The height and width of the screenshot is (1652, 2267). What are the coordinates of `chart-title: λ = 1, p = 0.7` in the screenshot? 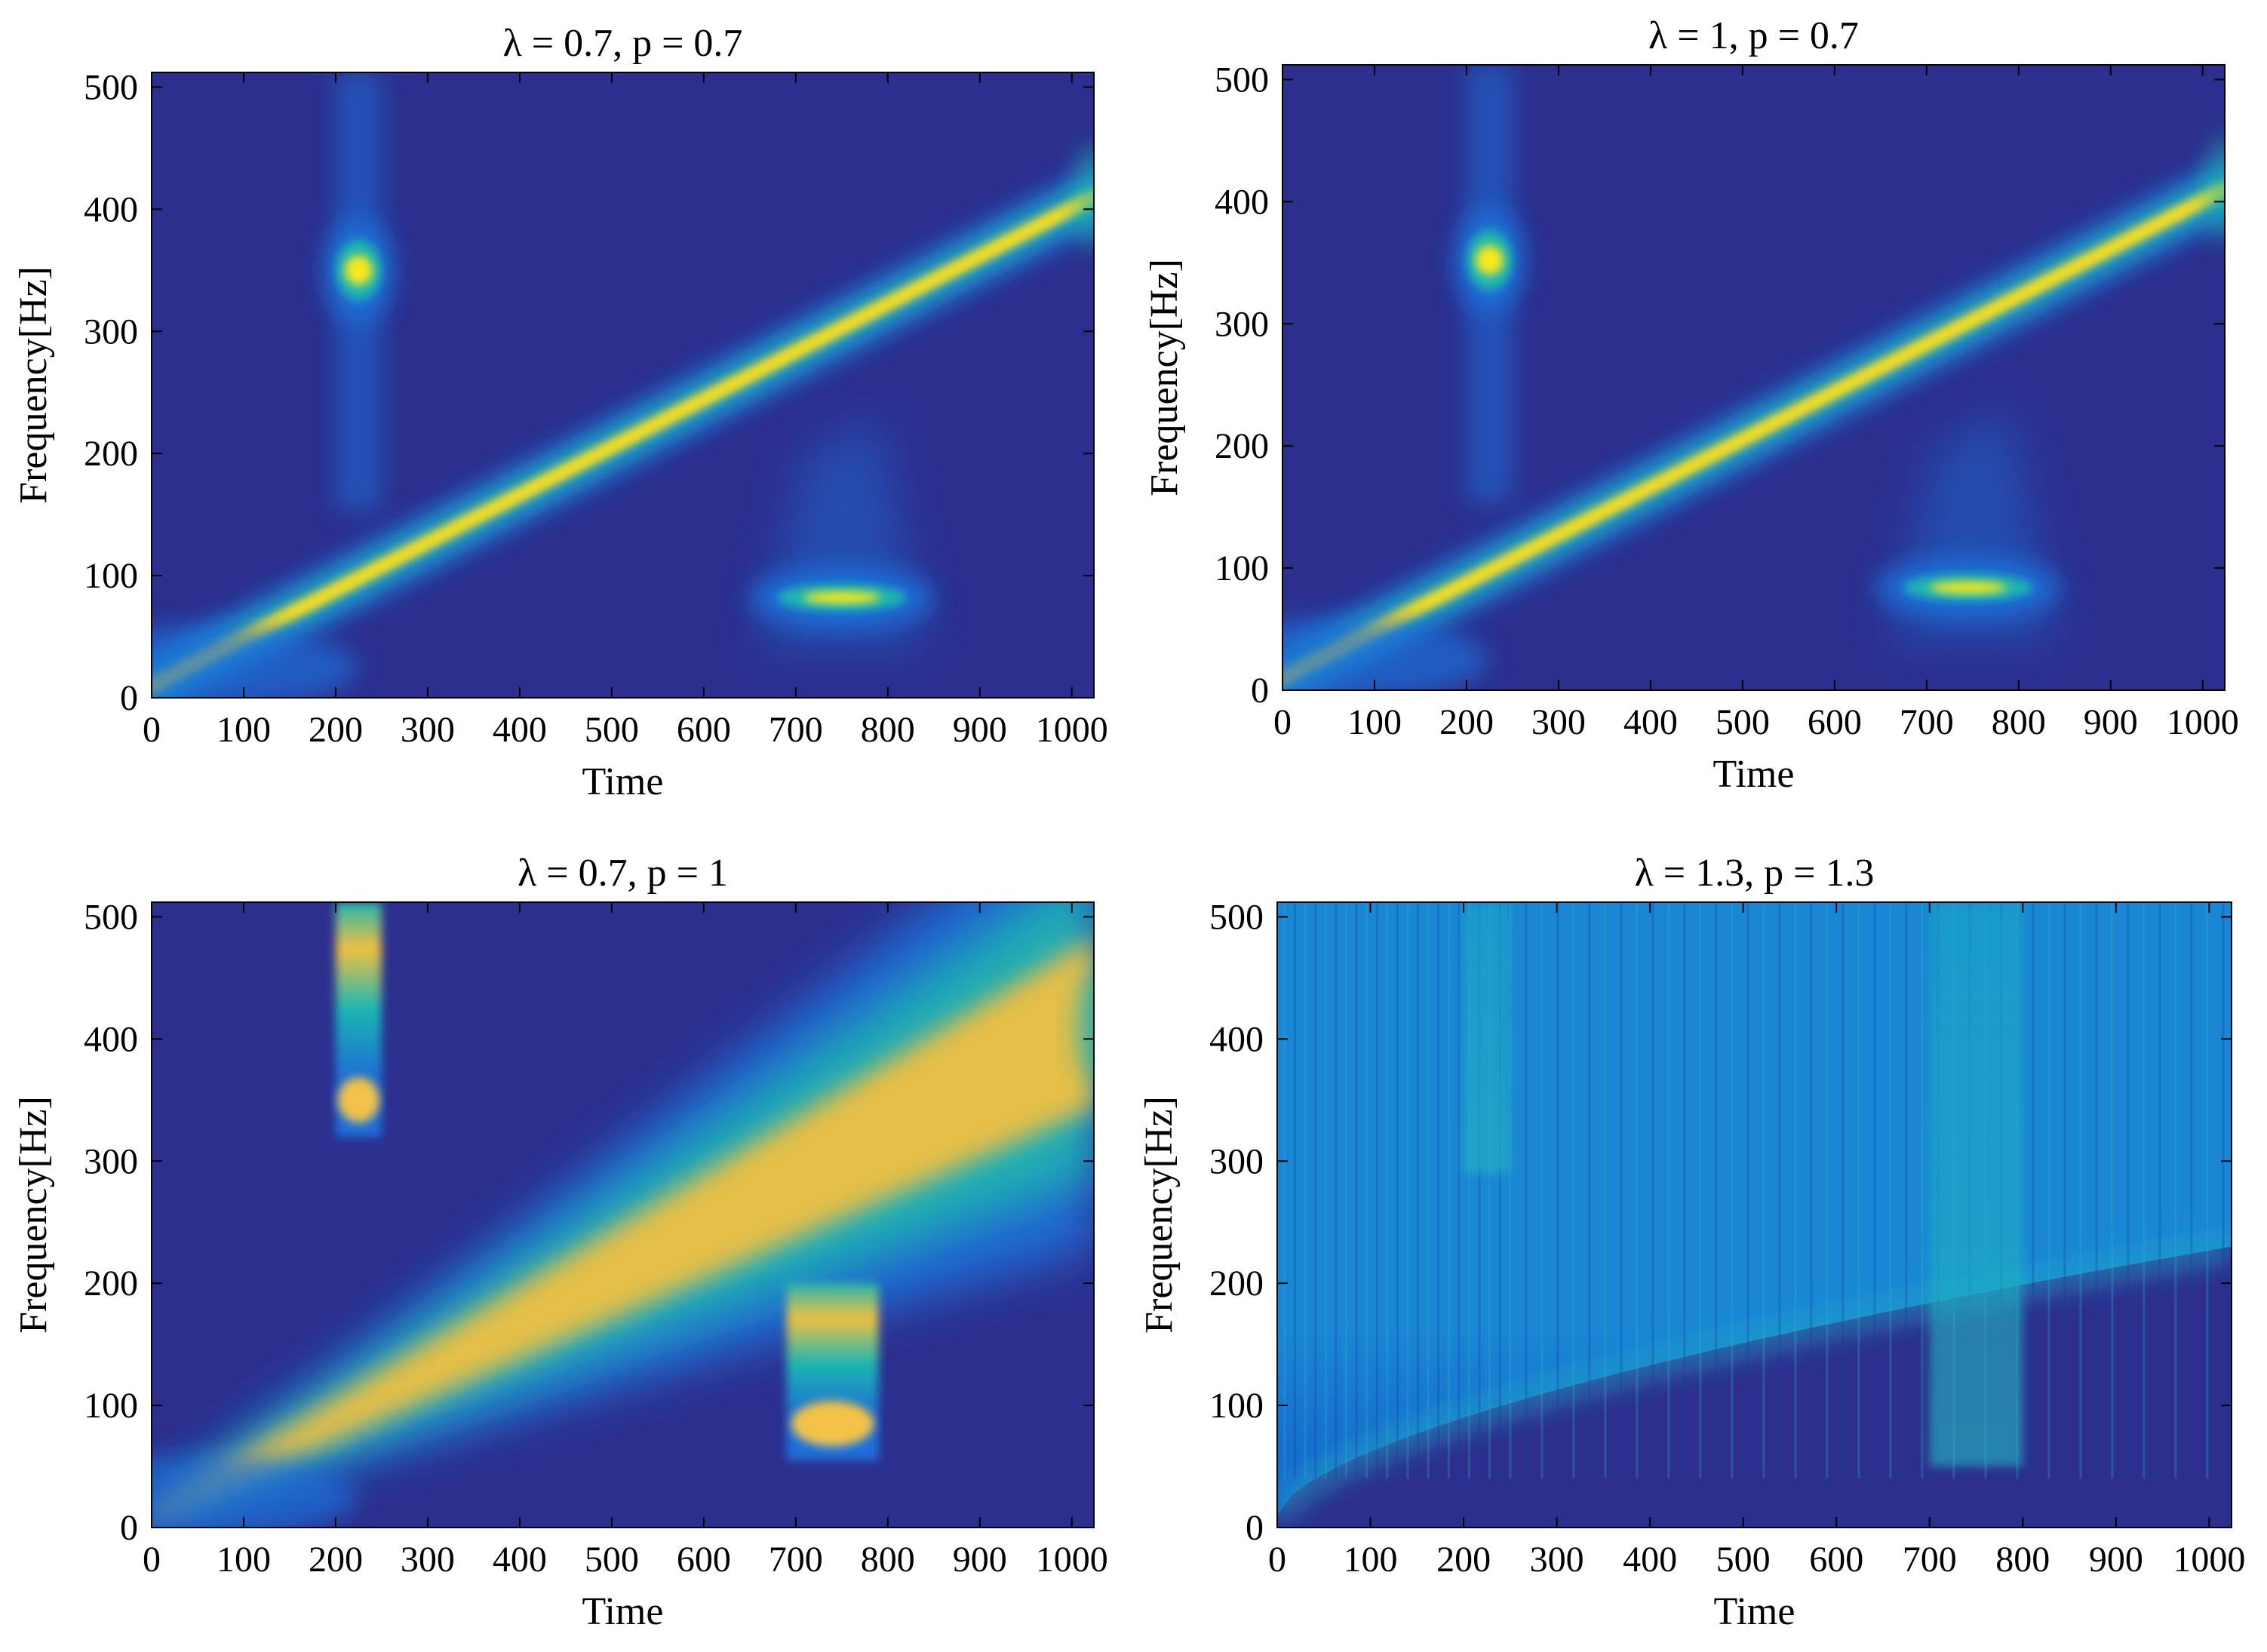 It's located at (1753, 35).